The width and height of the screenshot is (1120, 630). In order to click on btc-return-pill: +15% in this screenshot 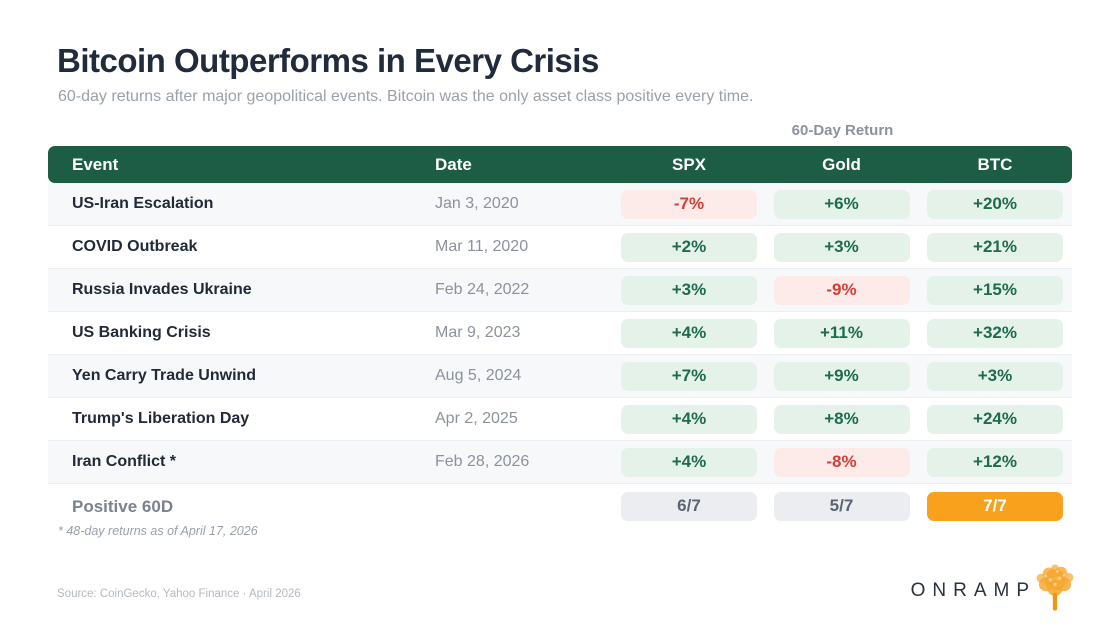, I will do `click(995, 290)`.